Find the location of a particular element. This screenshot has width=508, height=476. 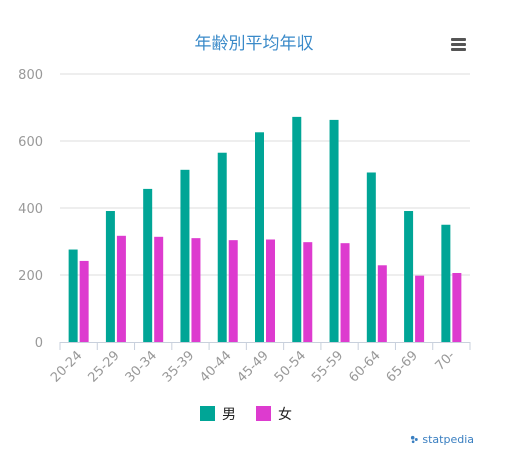

x-tick-label: 20-24 is located at coordinates (66, 366).